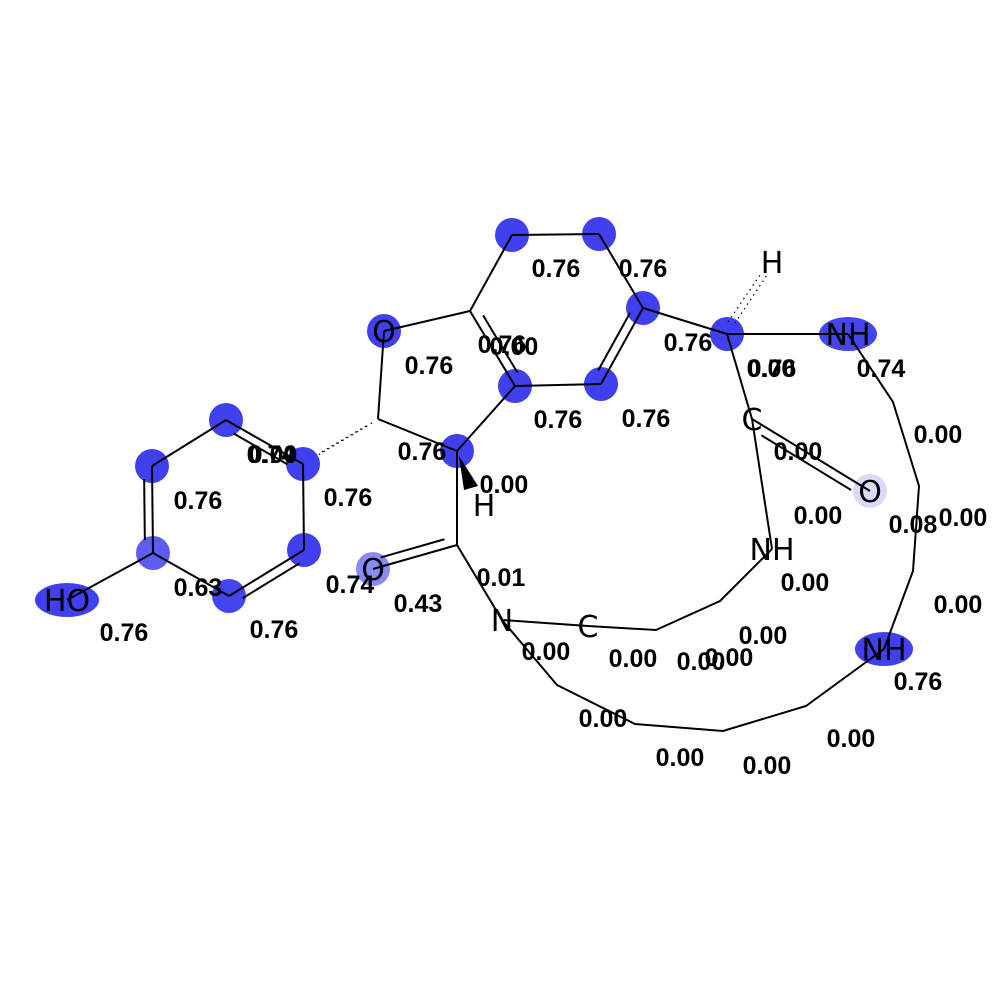 This screenshot has height=1000, width=1000. I want to click on score-label: 0.63, so click(198, 588).